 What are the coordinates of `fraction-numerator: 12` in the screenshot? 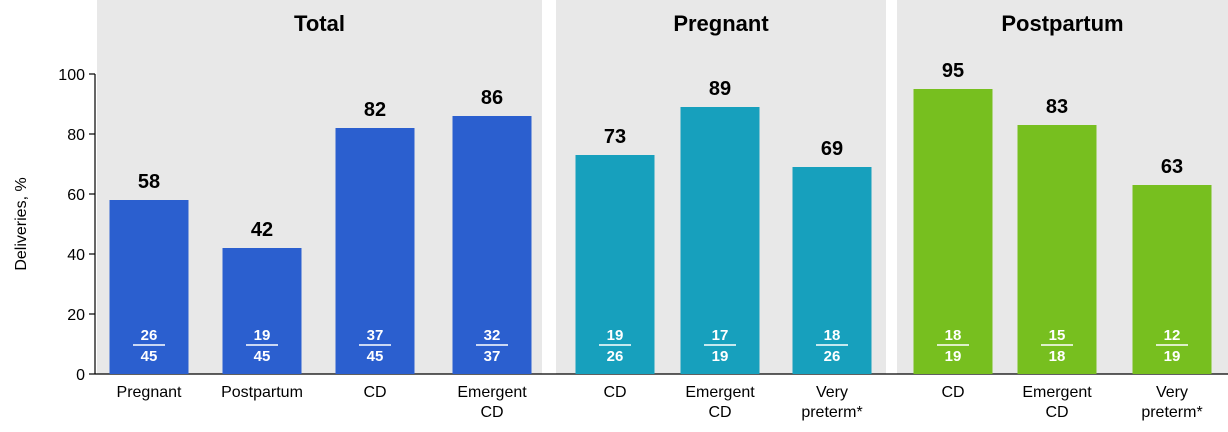 It's located at (1172, 335).